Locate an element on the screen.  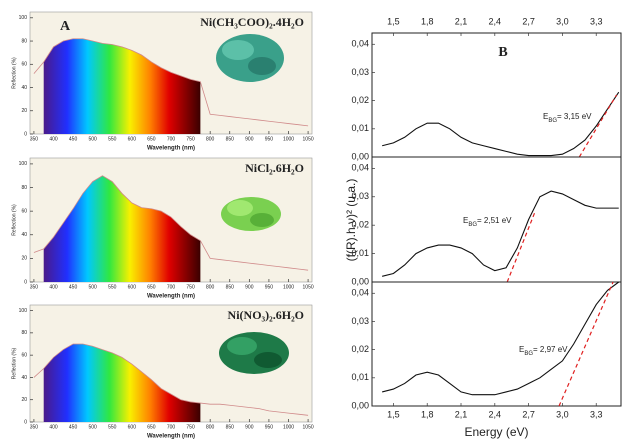
x-tick-label: 350 is located at coordinates (34, 139).